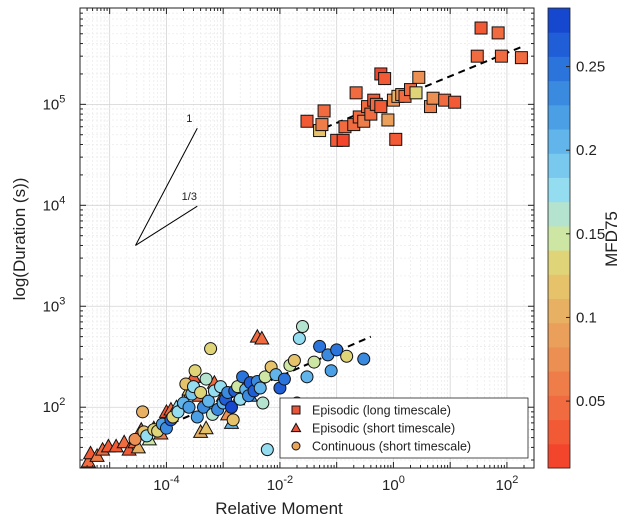 Image resolution: width=642 pixels, height=522 pixels. What do you see at coordinates (189, 197) in the screenshot?
I see `scale-line-label: 1/3` at bounding box center [189, 197].